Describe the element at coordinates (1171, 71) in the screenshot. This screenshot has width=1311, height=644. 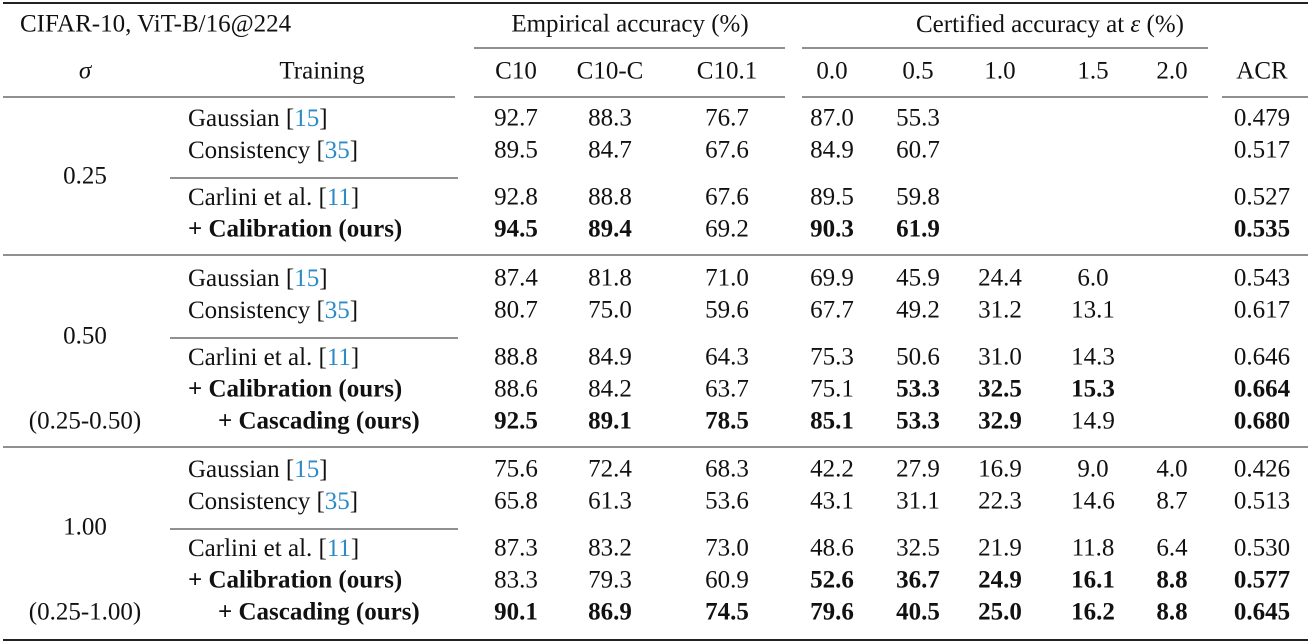
I see `column-header: 2.0` at that location.